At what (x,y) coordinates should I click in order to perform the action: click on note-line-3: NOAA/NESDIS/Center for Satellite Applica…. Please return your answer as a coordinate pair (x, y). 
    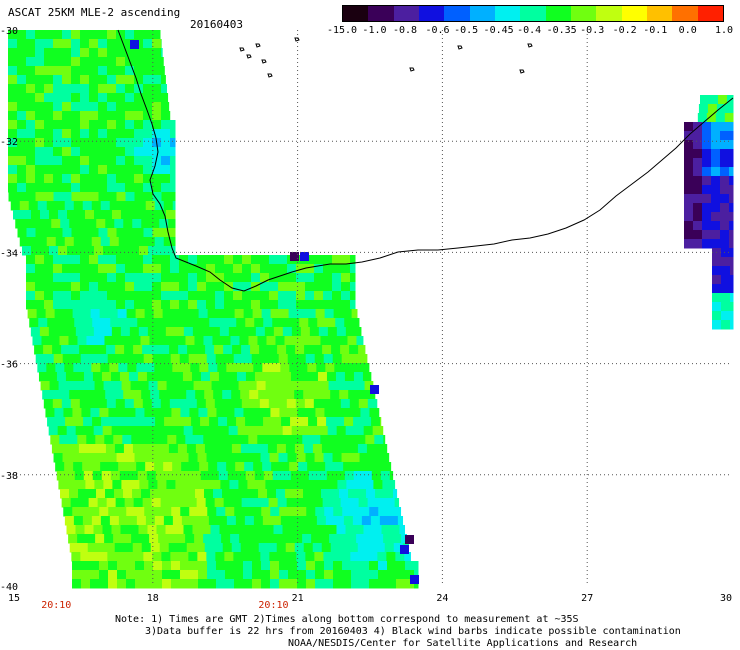
    Looking at the image, I should click on (463, 643).